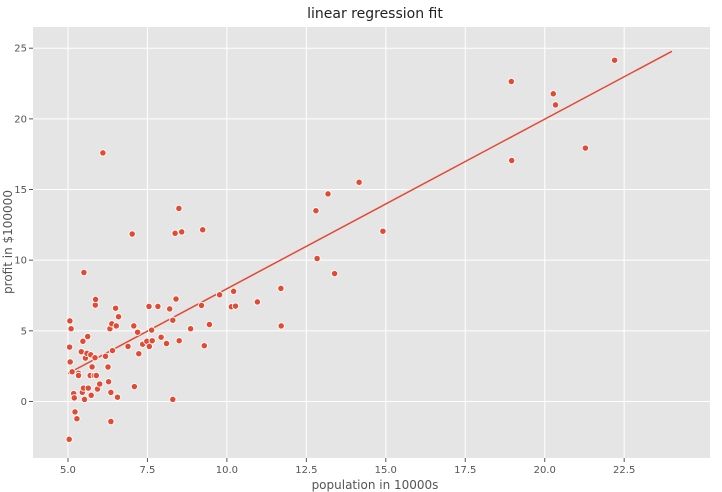 This screenshot has width=722, height=492. What do you see at coordinates (24, 402) in the screenshot?
I see `y-tick-label: 0` at bounding box center [24, 402].